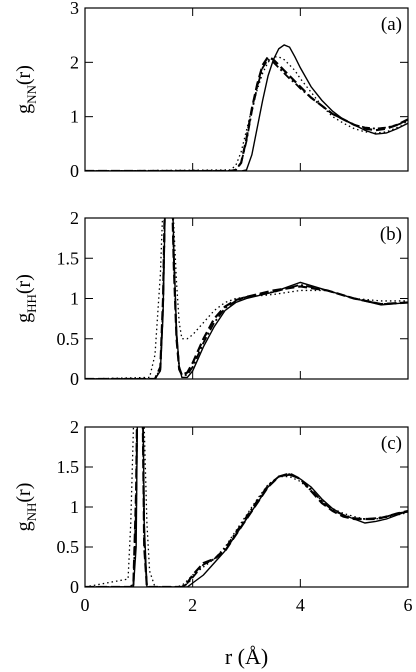 The height and width of the screenshot is (672, 416). Describe the element at coordinates (391, 443) in the screenshot. I see `panel-label: (c)` at that location.